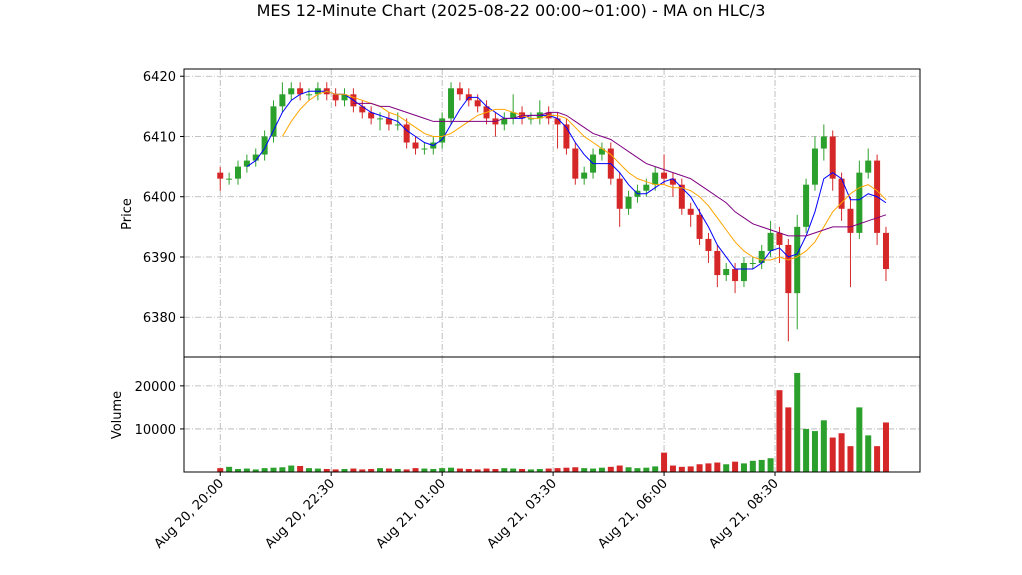 Image resolution: width=1022 pixels, height=575 pixels. I want to click on y-tick-label: 6390, so click(159, 258).